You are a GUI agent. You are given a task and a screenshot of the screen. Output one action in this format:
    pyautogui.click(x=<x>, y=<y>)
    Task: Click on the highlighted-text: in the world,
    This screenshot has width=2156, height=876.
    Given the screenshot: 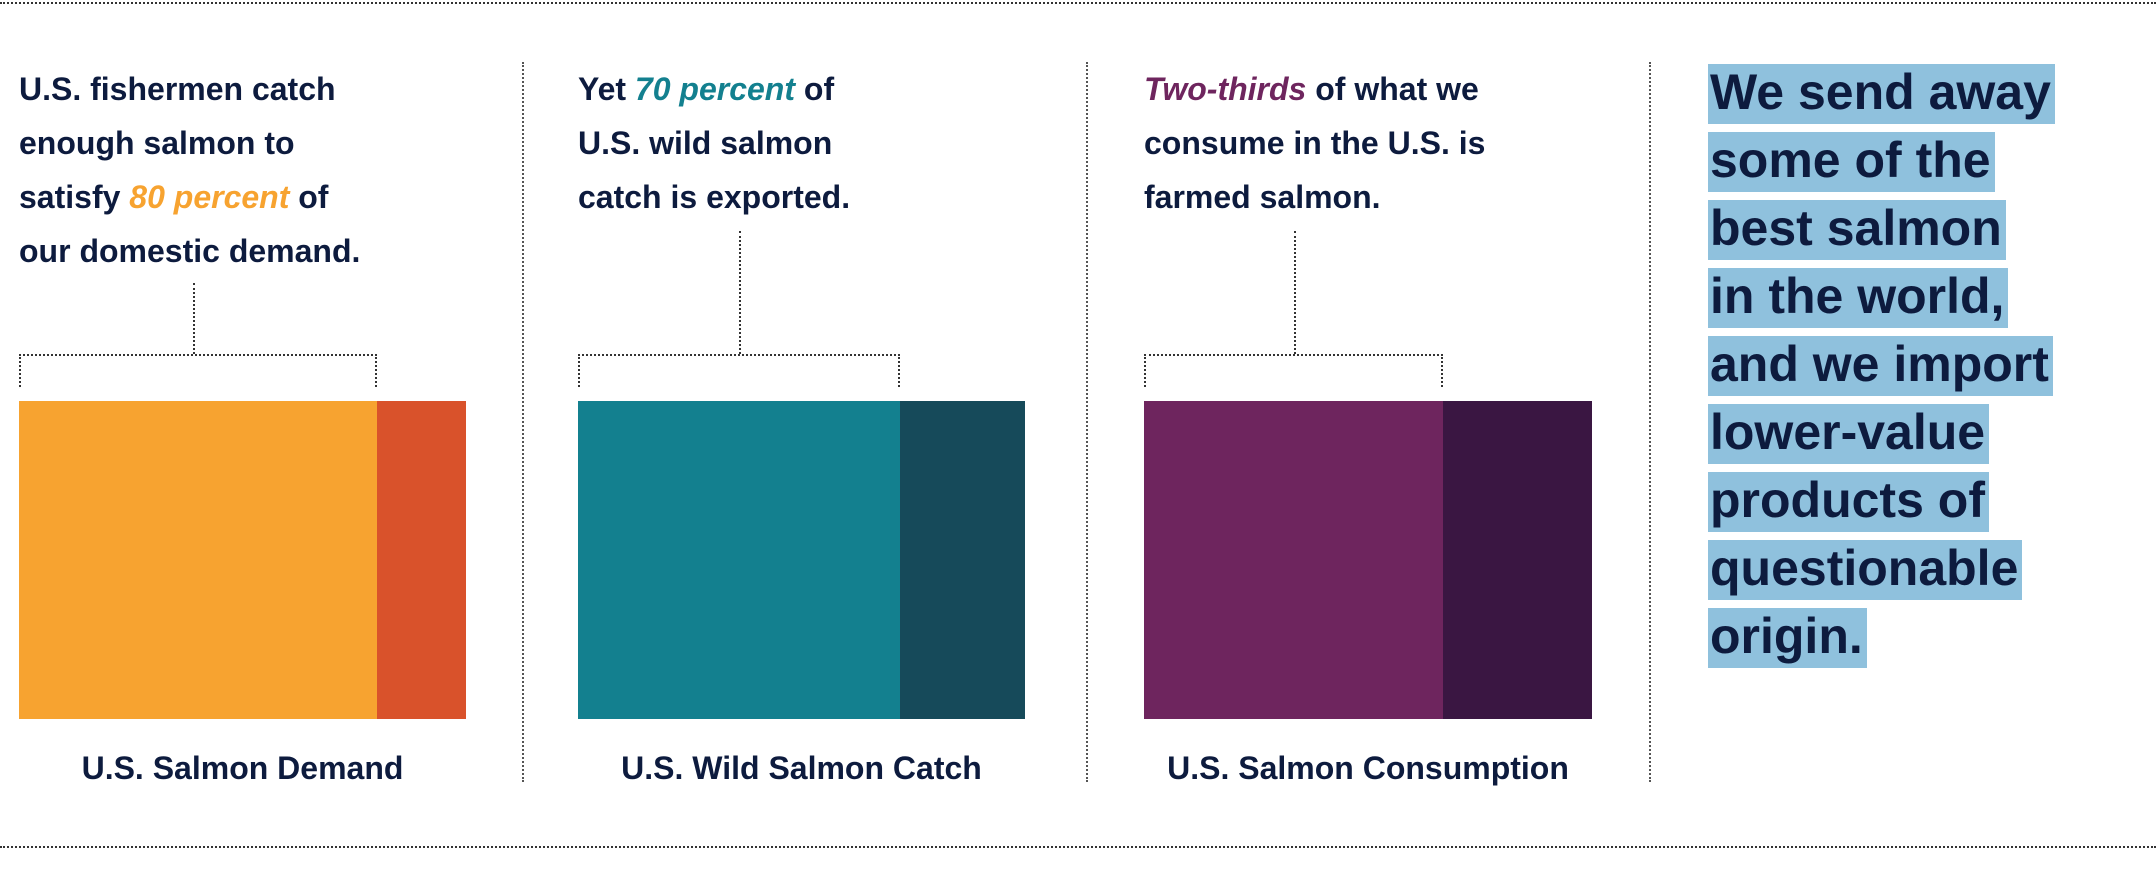 What is the action you would take?
    pyautogui.click(x=1858, y=298)
    